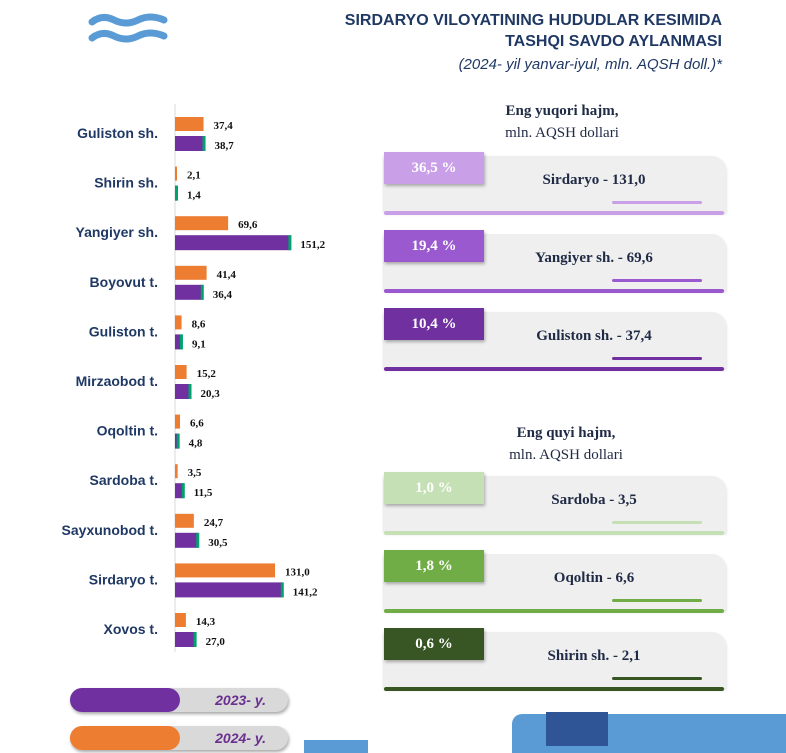 The height and width of the screenshot is (753, 786). Describe the element at coordinates (117, 232) in the screenshot. I see `category-label: Yangiyer sh.` at that location.